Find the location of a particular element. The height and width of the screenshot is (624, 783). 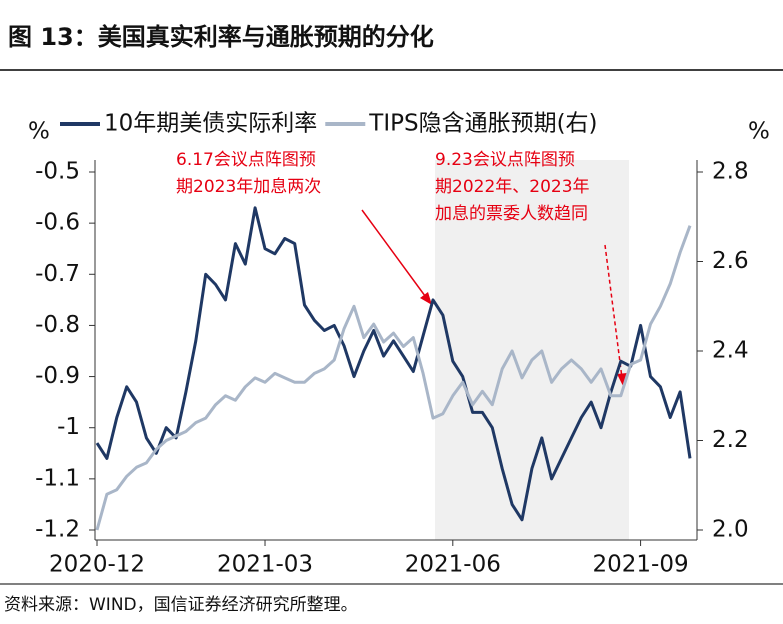

x-tick-label: 2021-09 is located at coordinates (641, 565).